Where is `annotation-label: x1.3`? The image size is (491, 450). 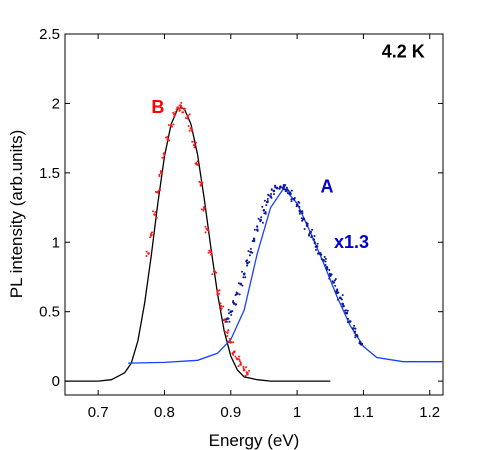
annotation-label: x1.3 is located at coordinates (351, 242).